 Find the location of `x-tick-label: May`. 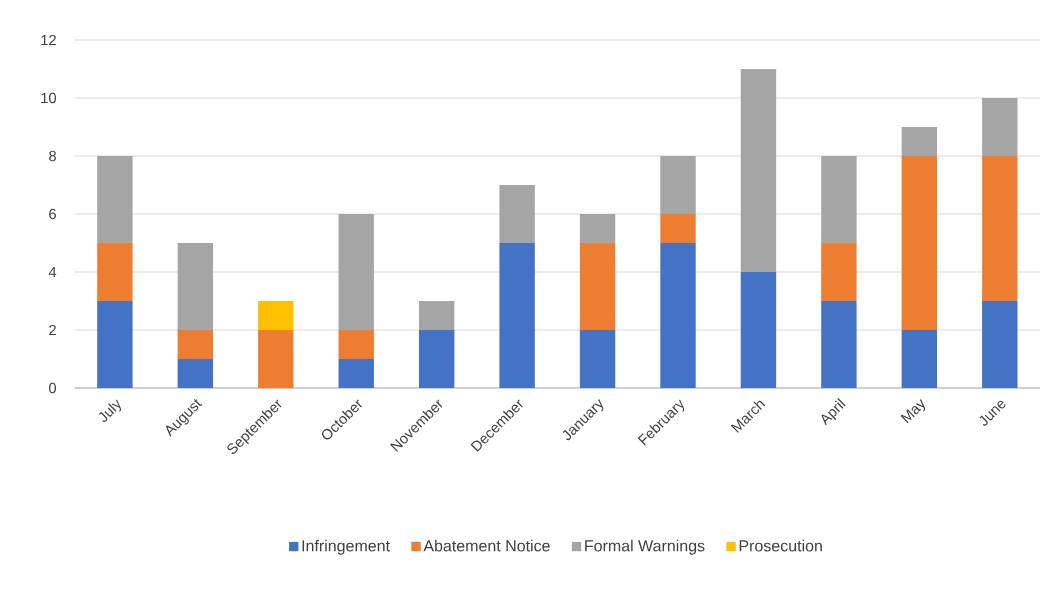

x-tick-label: May is located at coordinates (913, 411).